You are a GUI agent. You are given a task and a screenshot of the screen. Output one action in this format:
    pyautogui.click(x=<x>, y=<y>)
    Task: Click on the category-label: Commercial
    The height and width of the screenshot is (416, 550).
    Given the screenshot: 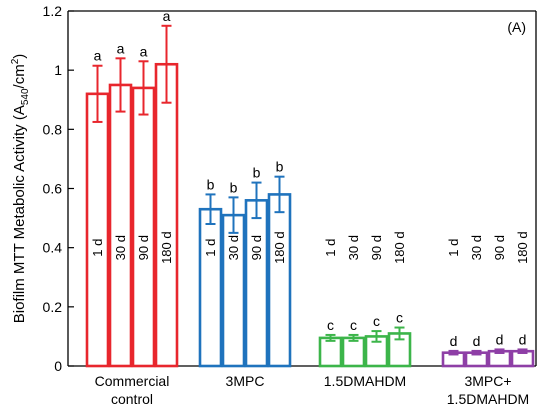 What is the action you would take?
    pyautogui.click(x=132, y=381)
    